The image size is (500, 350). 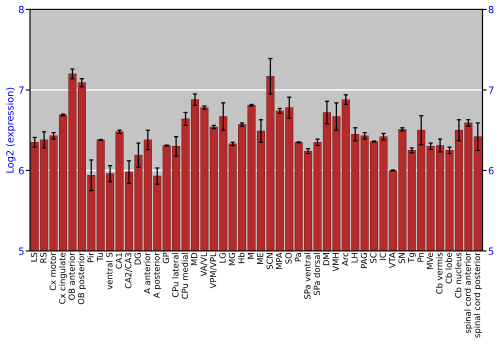 I want to click on x-tick-label: spinal cord posterior, so click(x=478, y=295).